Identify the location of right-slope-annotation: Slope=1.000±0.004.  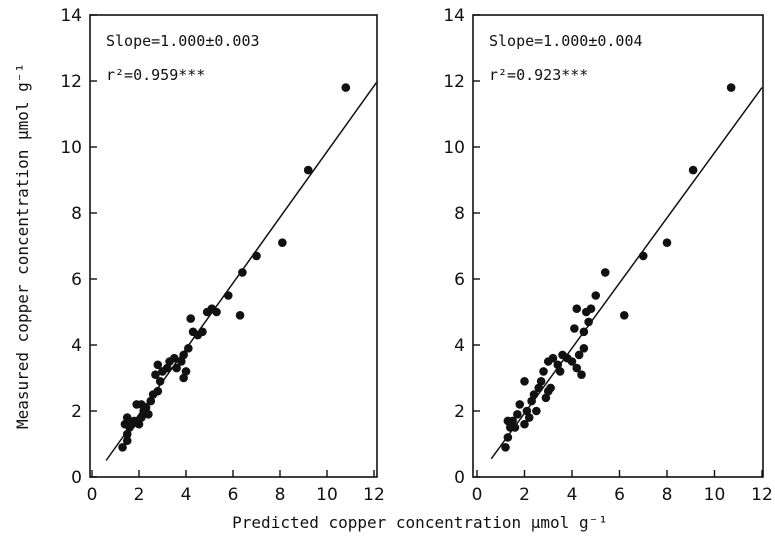
(566, 41).